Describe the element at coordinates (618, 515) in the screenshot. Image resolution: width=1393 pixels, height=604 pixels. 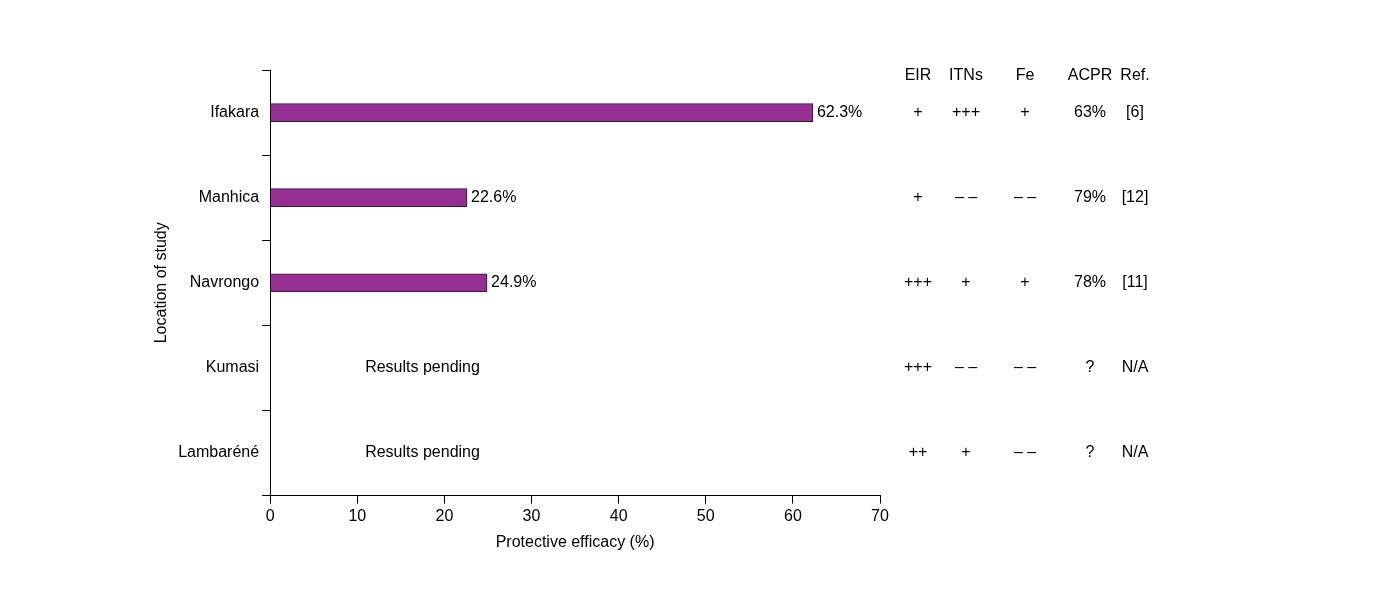
I see `x-tick-label: 40` at that location.